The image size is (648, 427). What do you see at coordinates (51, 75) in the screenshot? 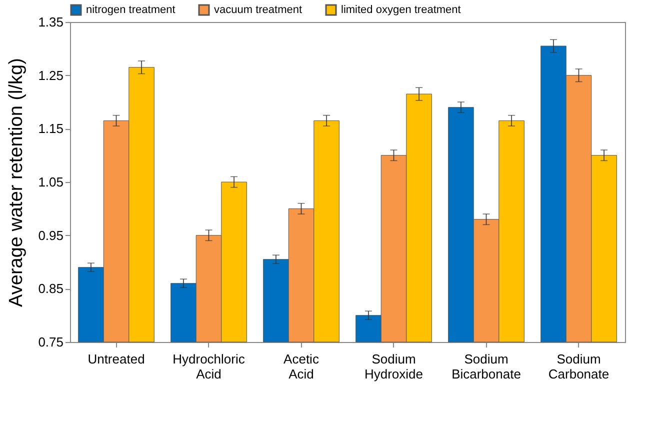
I see `y-tick-label: 1.25` at bounding box center [51, 75].